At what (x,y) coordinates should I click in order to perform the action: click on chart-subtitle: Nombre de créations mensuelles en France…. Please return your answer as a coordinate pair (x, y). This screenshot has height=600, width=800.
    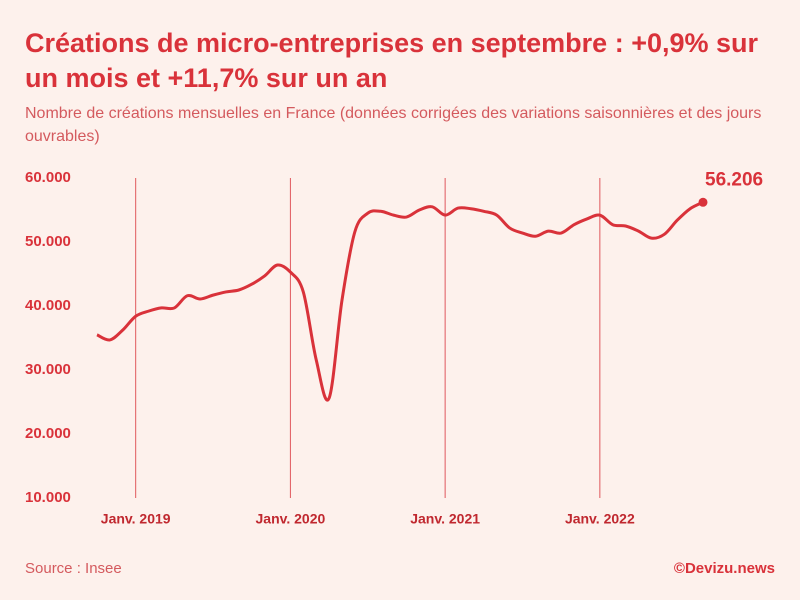
    Looking at the image, I should click on (393, 125).